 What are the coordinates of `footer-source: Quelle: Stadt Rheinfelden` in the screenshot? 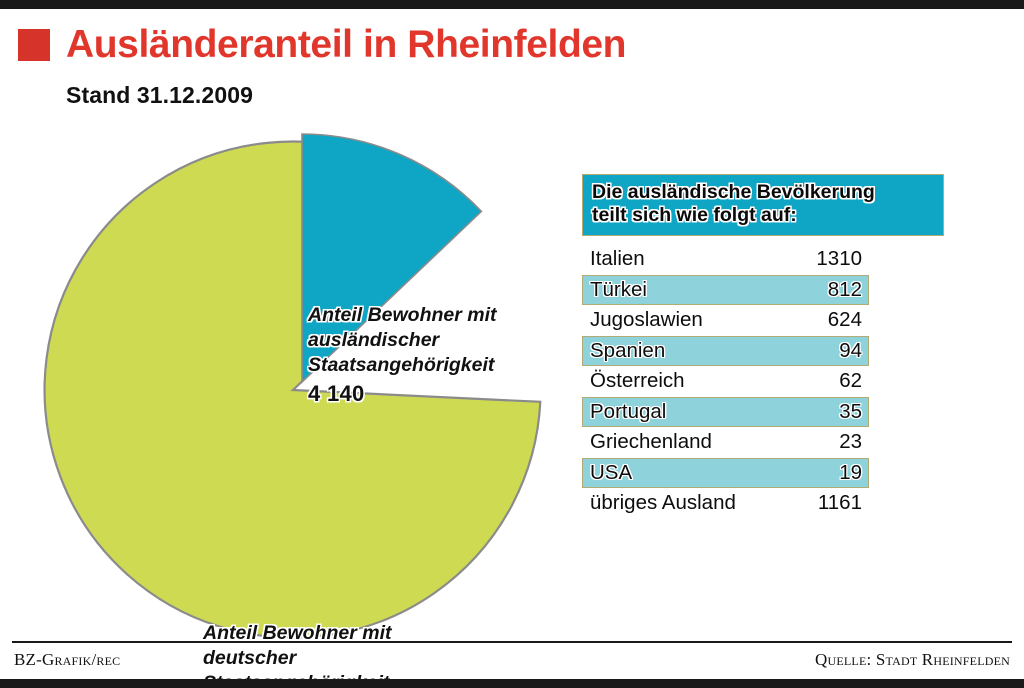 It's located at (912, 659).